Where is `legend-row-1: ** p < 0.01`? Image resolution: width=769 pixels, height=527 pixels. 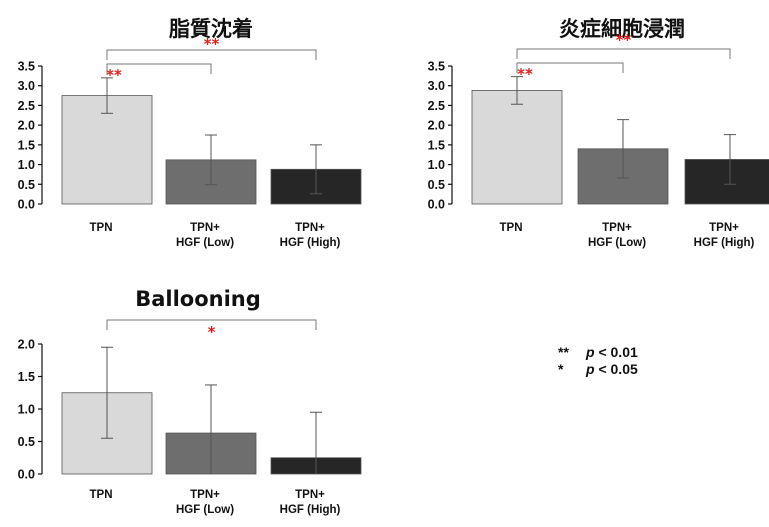 legend-row-1: ** p < 0.01 is located at coordinates (598, 352).